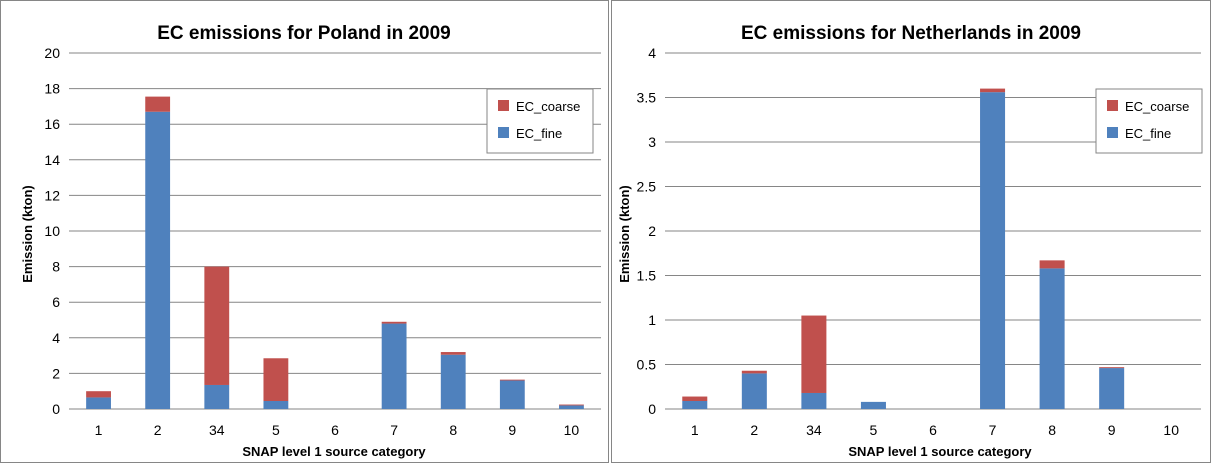 The width and height of the screenshot is (1211, 463). I want to click on y-tick-label: 12, so click(52, 195).